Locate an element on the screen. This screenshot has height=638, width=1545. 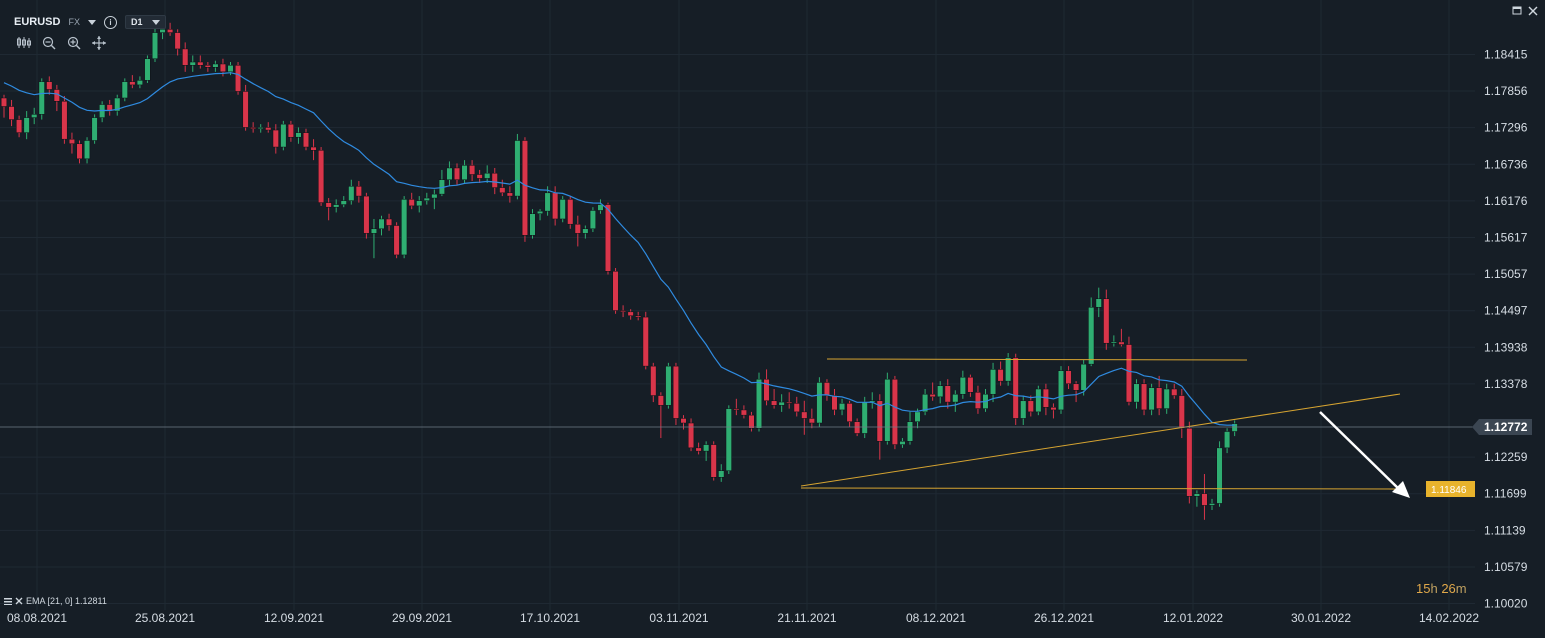
indicator-remove-icon is located at coordinates (19, 601).